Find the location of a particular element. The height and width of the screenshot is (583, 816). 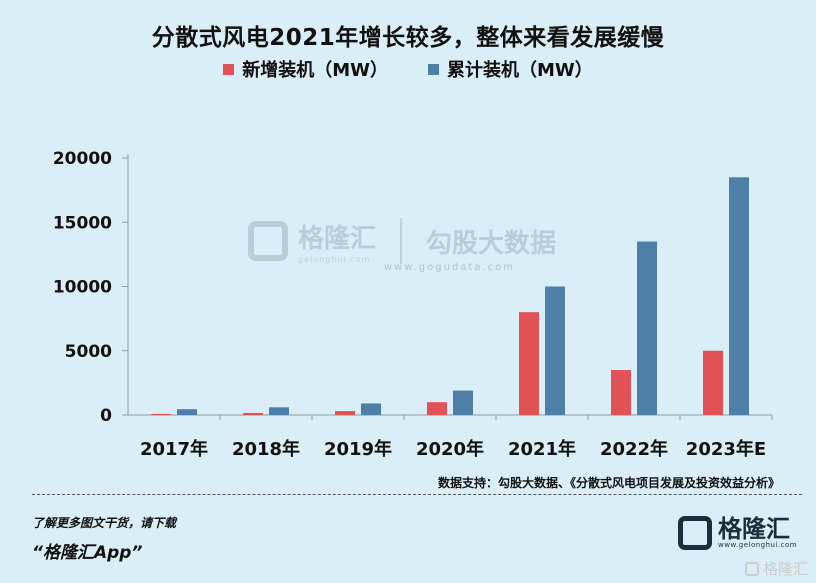

corner-watermark: 格隆汇 is located at coordinates (776, 568).